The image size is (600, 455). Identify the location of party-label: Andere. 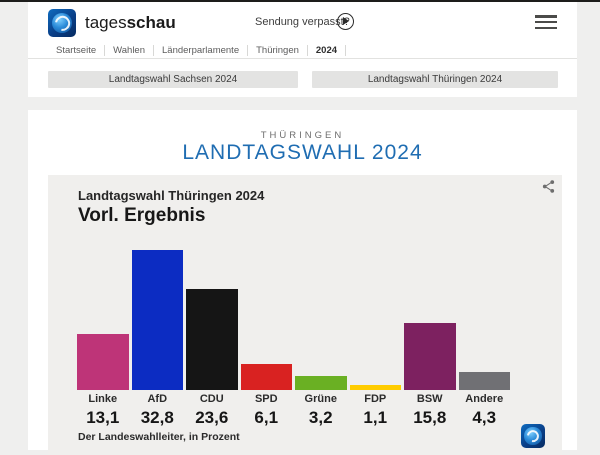
(484, 399).